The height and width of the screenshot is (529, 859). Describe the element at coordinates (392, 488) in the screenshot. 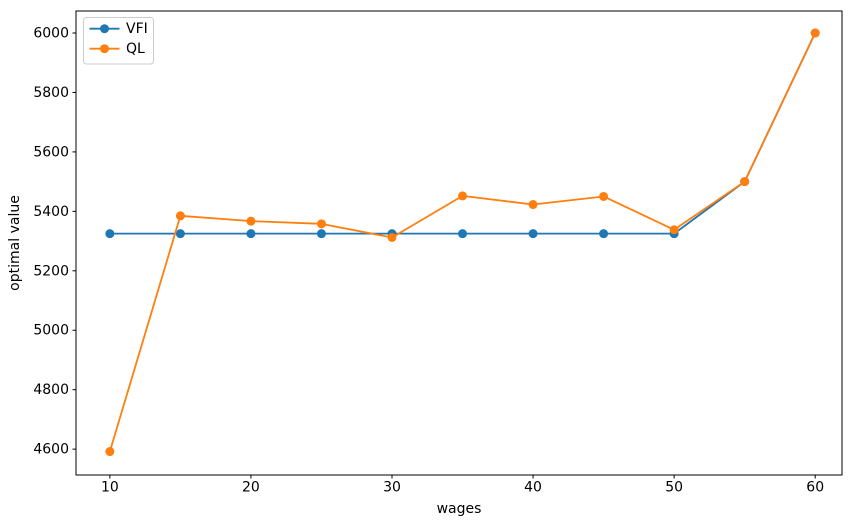

I see `x-tick-label: 30` at that location.